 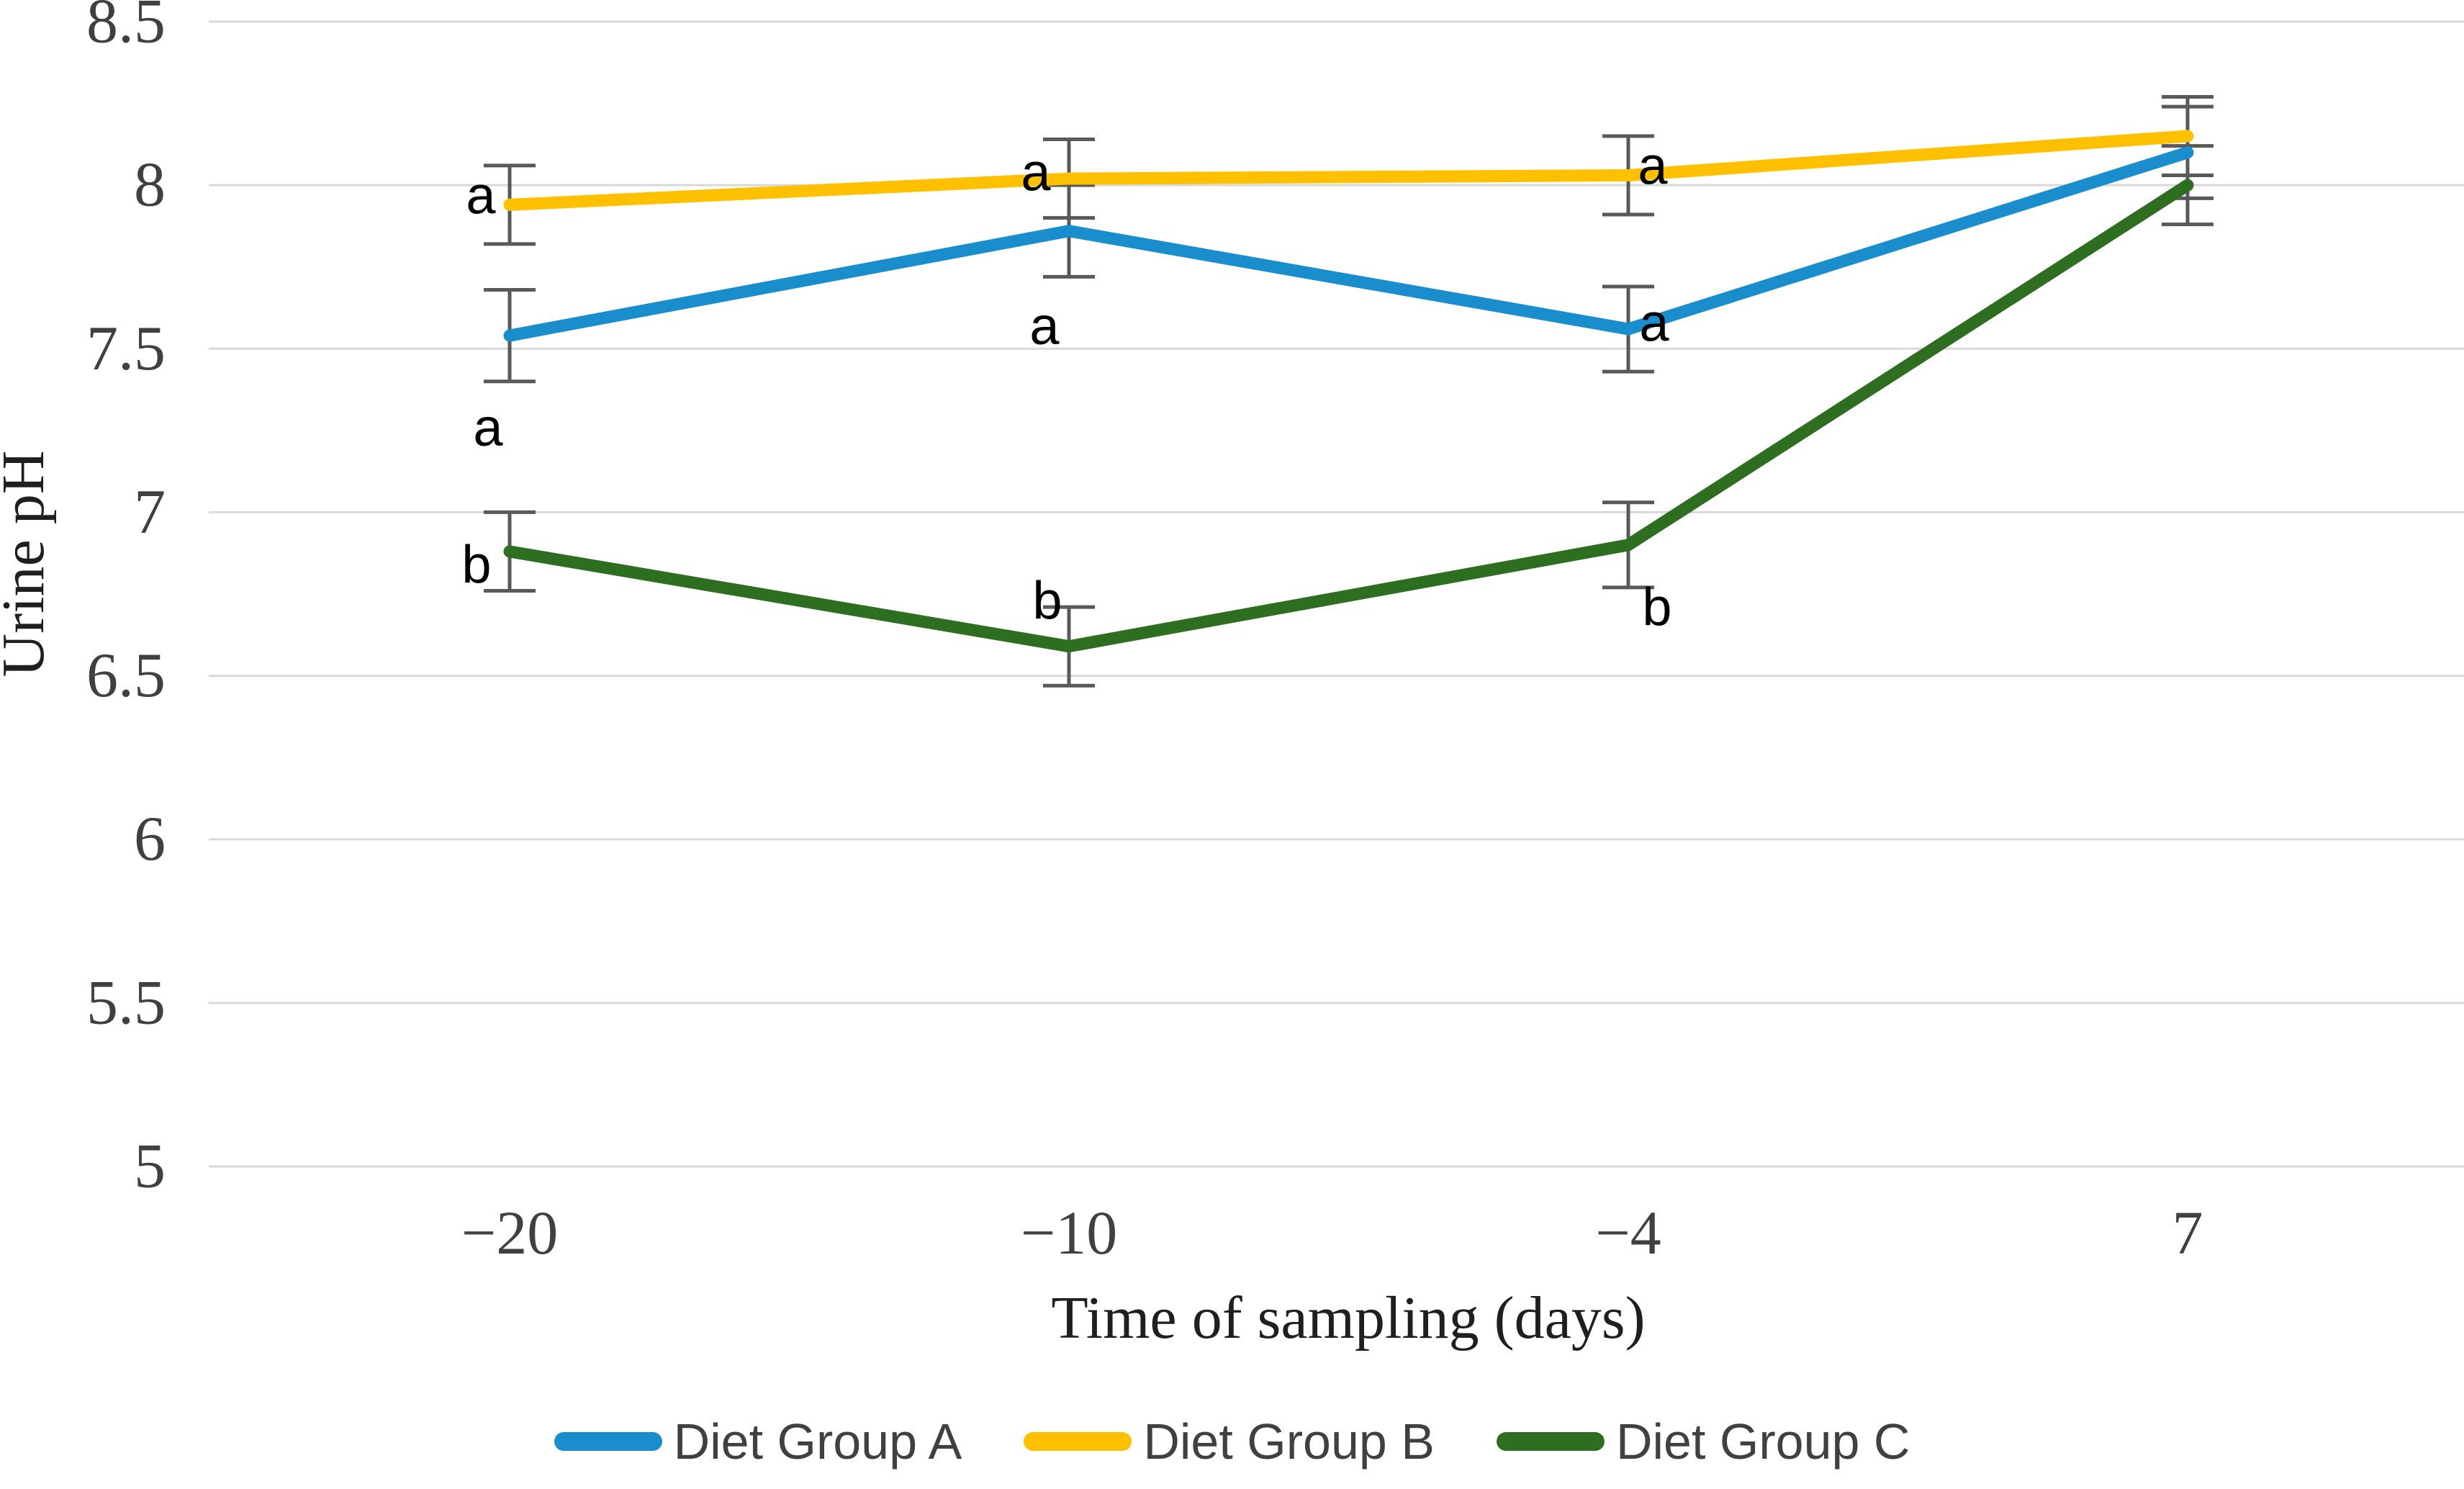 I want to click on legend-label: Diet Group C, so click(x=1763, y=1442).